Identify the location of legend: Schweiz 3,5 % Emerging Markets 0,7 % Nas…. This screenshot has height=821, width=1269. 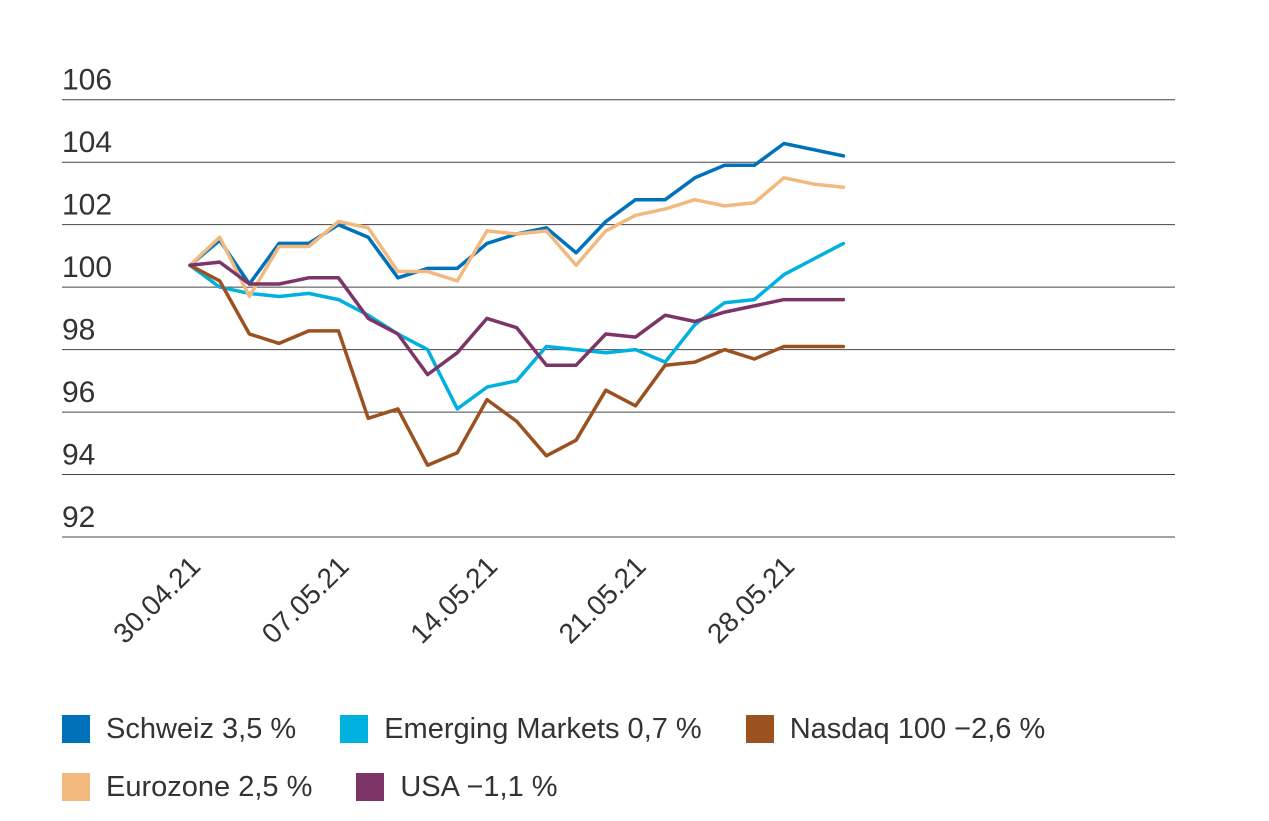
(652, 758).